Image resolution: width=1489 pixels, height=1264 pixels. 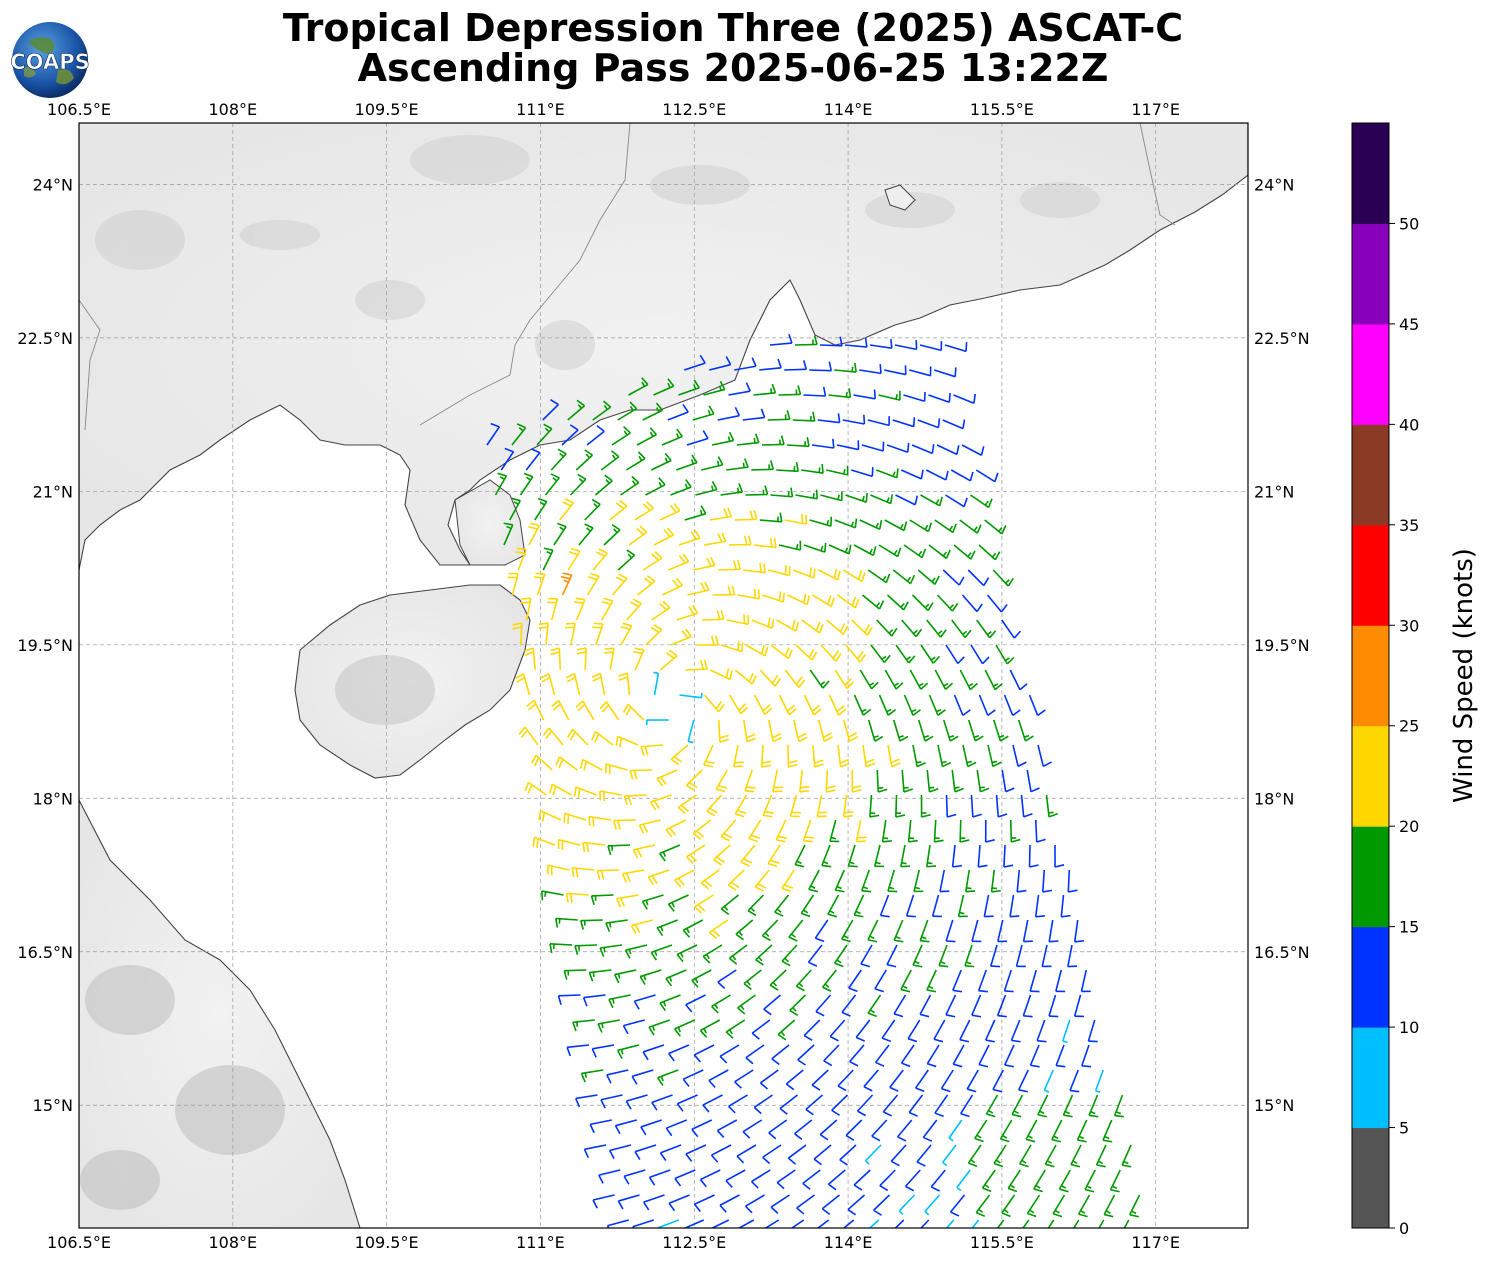 I want to click on colorbar-tick-label: 40, so click(x=1409, y=424).